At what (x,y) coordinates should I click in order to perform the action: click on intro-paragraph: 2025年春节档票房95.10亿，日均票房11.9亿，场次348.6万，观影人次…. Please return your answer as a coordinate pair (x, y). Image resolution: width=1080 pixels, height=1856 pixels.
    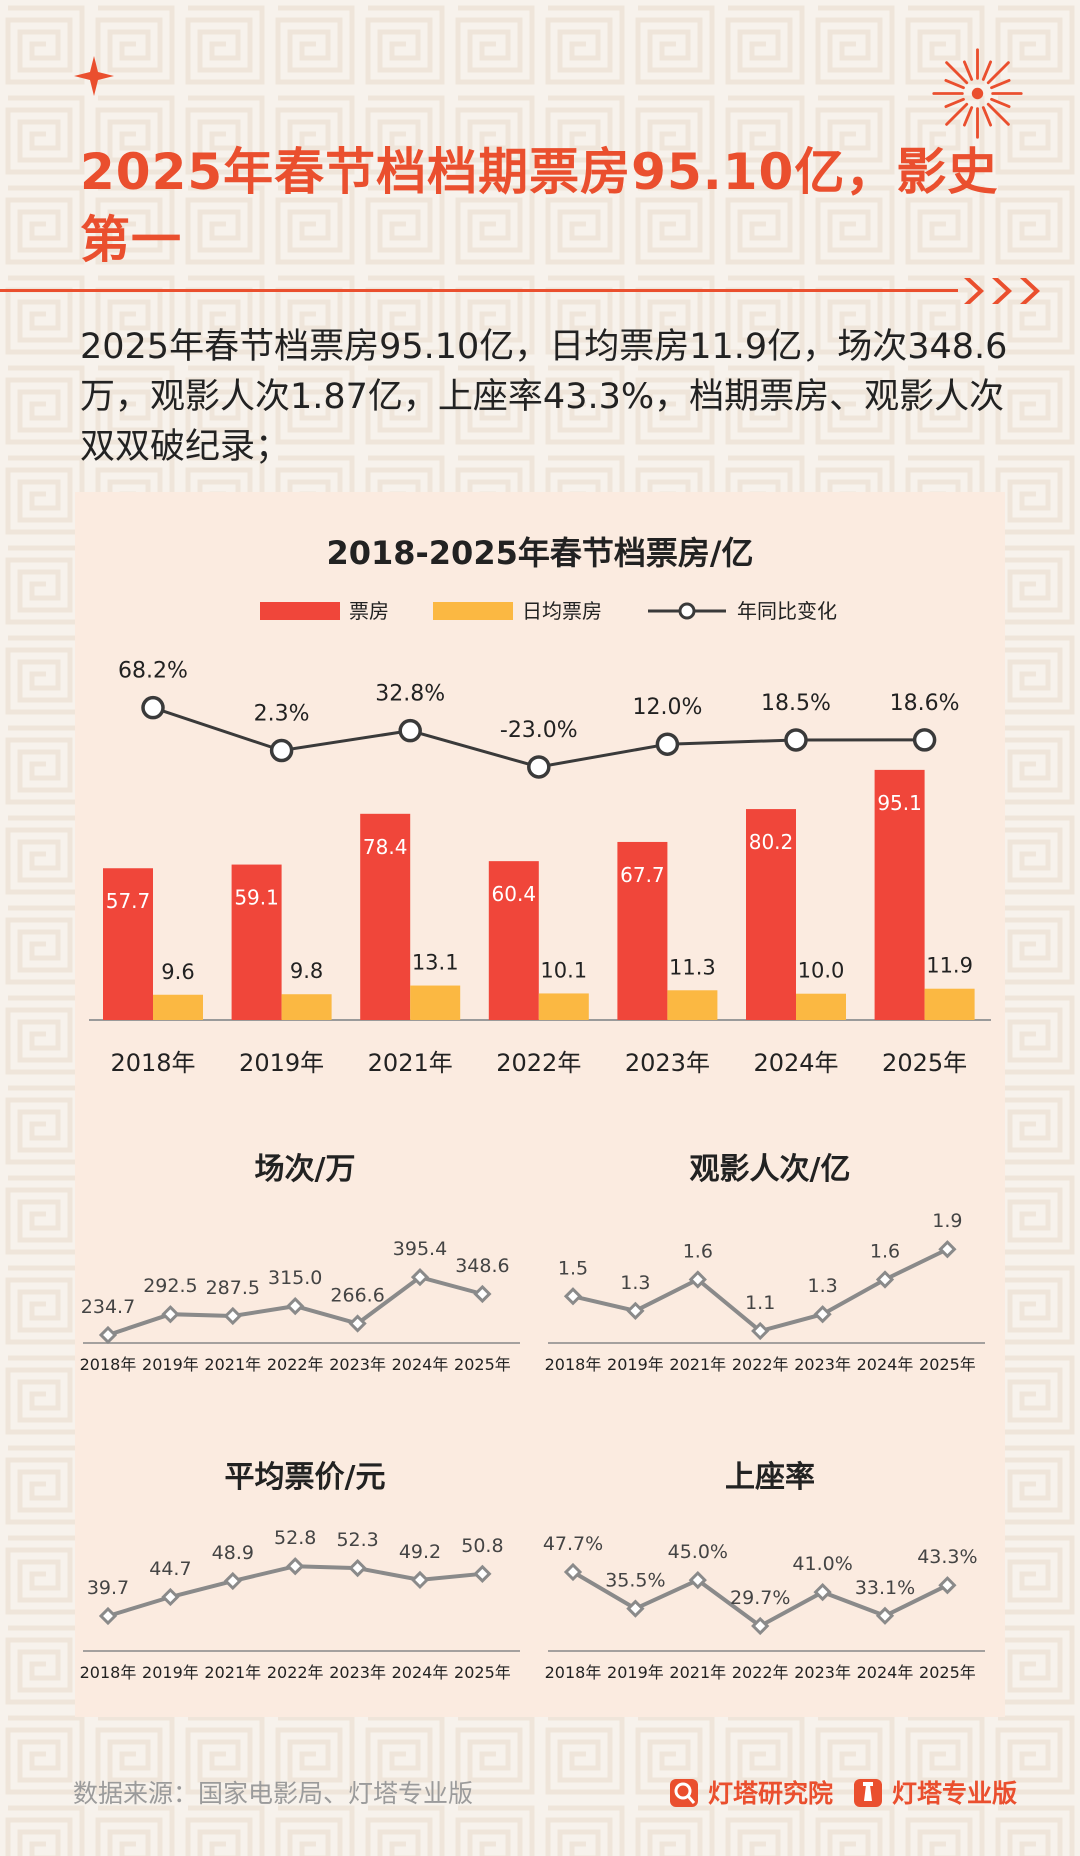
    Looking at the image, I should click on (544, 397).